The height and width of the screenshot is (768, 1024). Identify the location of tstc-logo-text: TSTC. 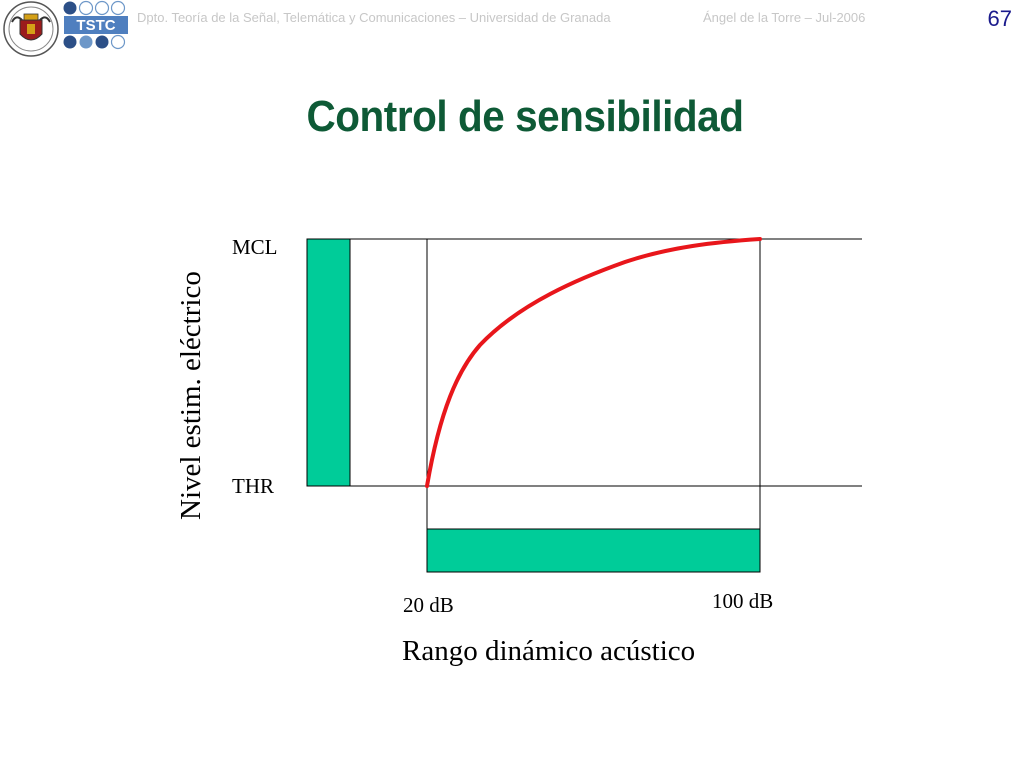
(95, 25).